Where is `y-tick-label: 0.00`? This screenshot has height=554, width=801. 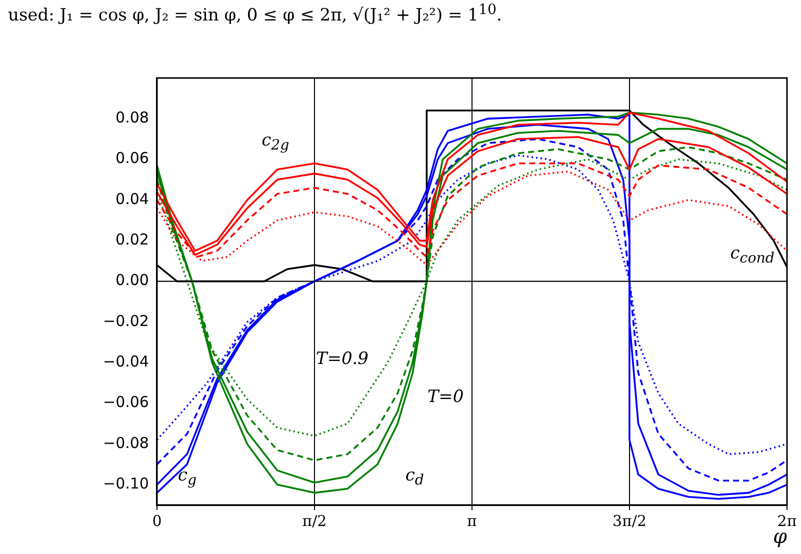 y-tick-label: 0.00 is located at coordinates (132, 280).